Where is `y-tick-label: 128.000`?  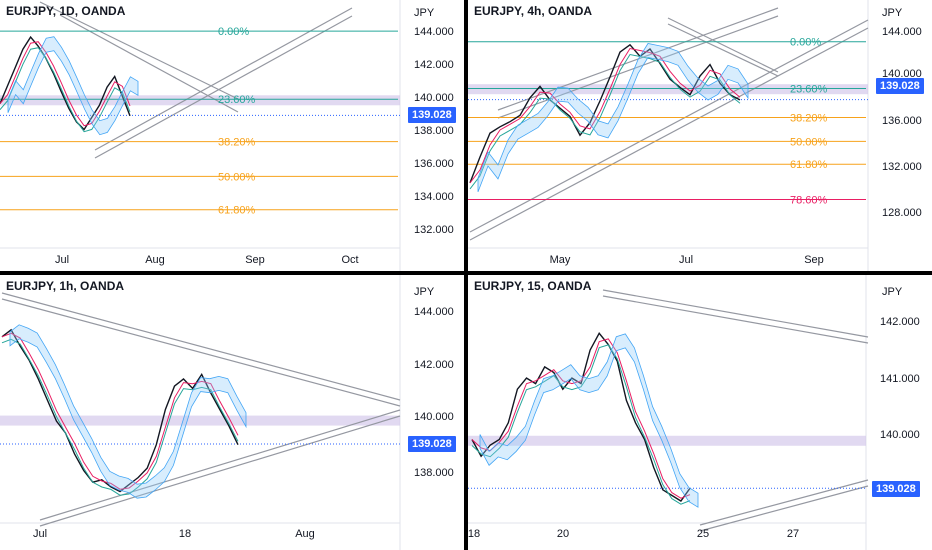
y-tick-label: 128.000 is located at coordinates (902, 213).